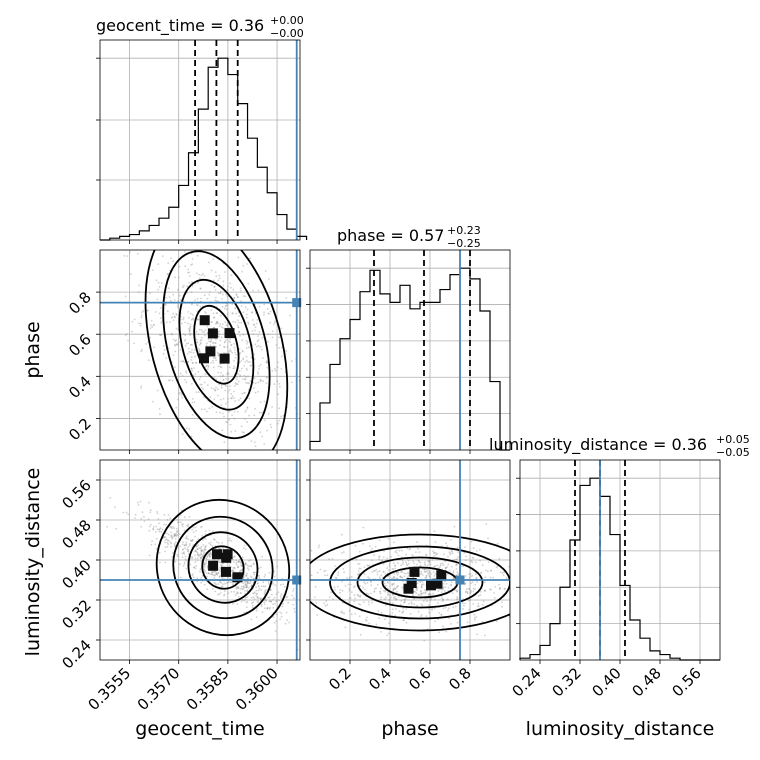  Describe the element at coordinates (213, 565) in the screenshot. I see `scatter-luminosity-distance-vs-geocent-time-core-pixel` at that location.